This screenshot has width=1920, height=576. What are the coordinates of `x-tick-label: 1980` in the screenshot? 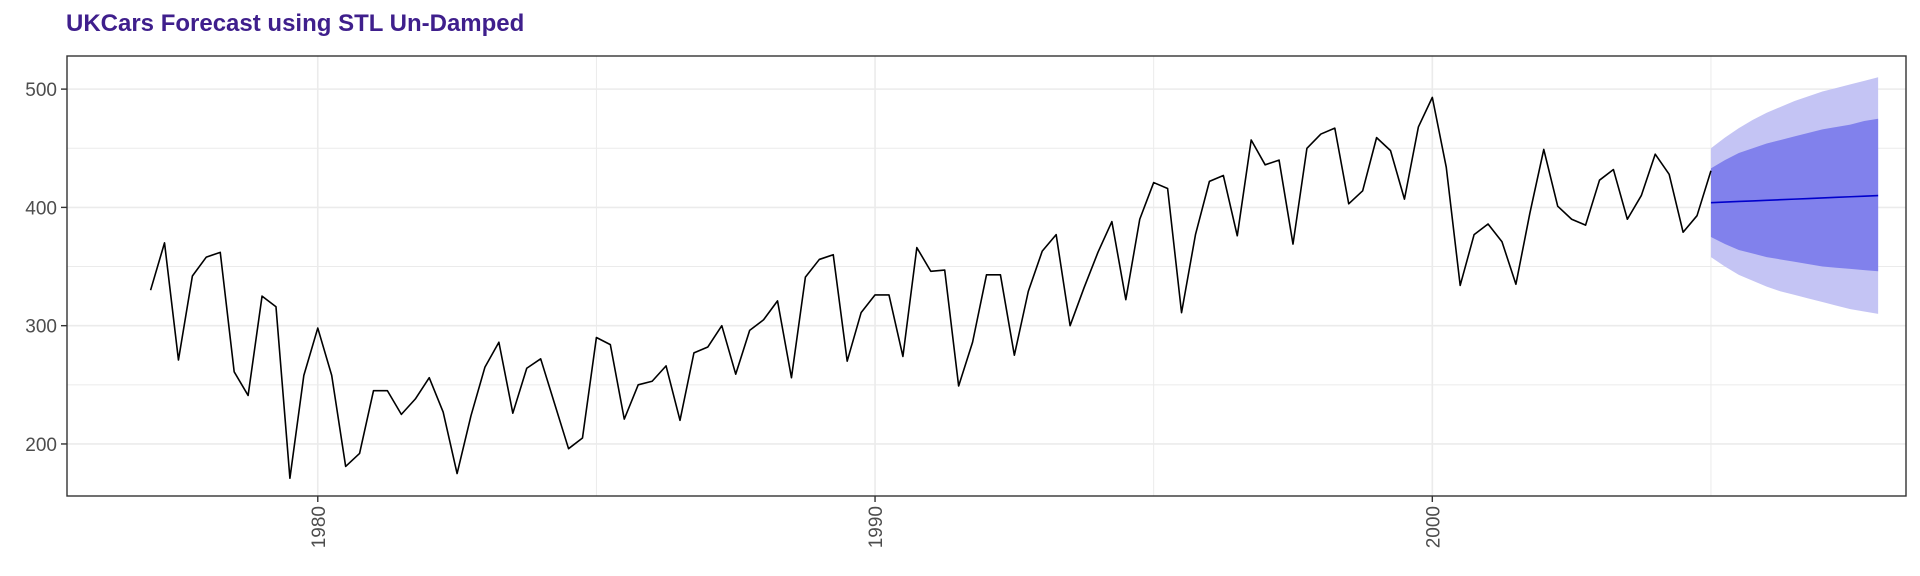 It's located at (319, 527).